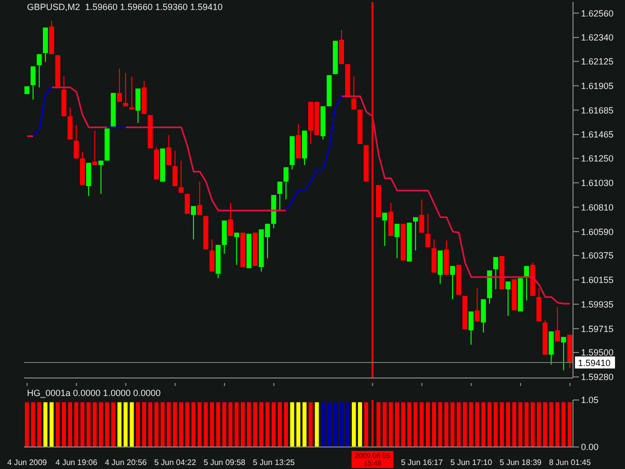 This screenshot has width=625, height=469. What do you see at coordinates (597, 207) in the screenshot?
I see `y-tick-label: 1.60810` at bounding box center [597, 207].